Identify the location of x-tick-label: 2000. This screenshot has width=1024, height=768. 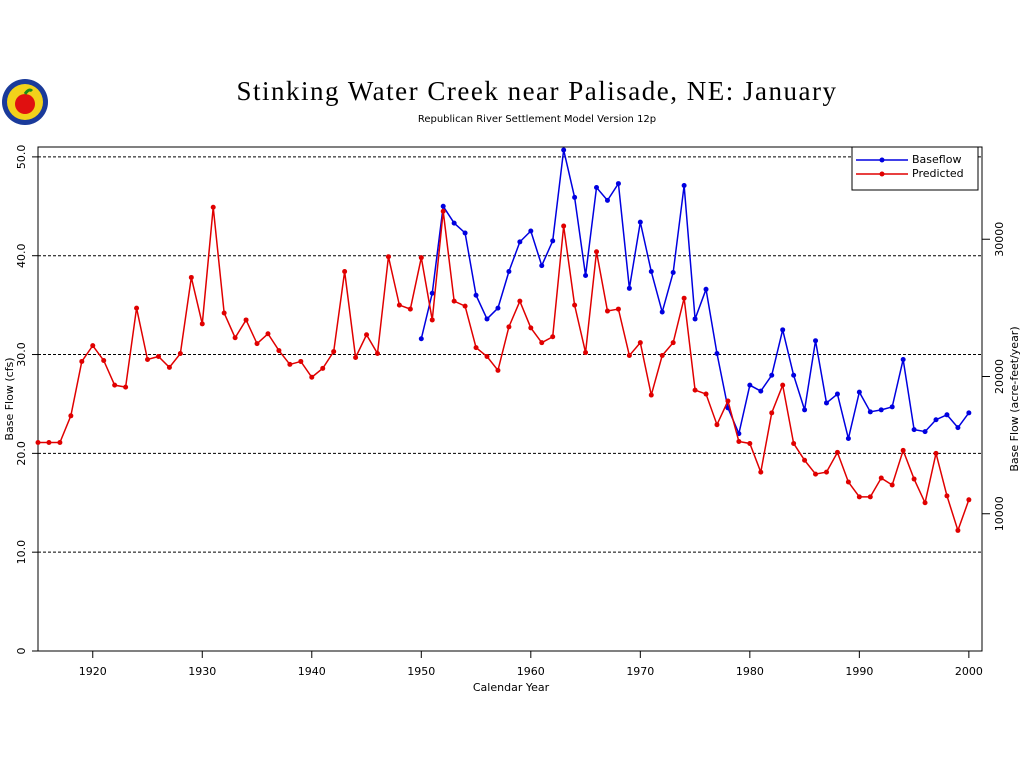
(969, 671).